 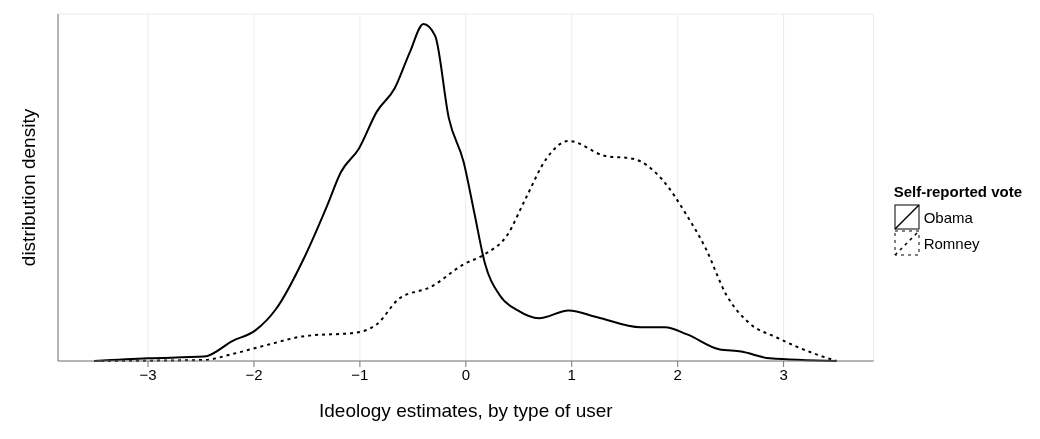 I want to click on legend-title: Self-reported vote, so click(x=957, y=191).